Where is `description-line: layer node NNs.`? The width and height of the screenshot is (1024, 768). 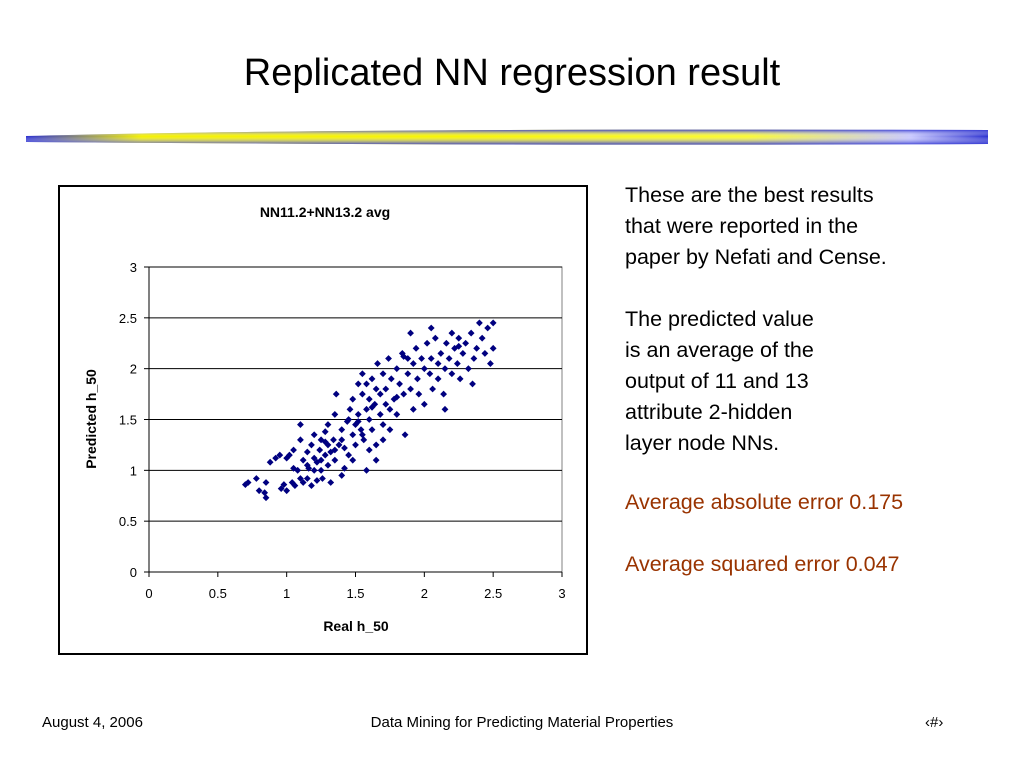
description-line: layer node NNs. is located at coordinates (702, 443).